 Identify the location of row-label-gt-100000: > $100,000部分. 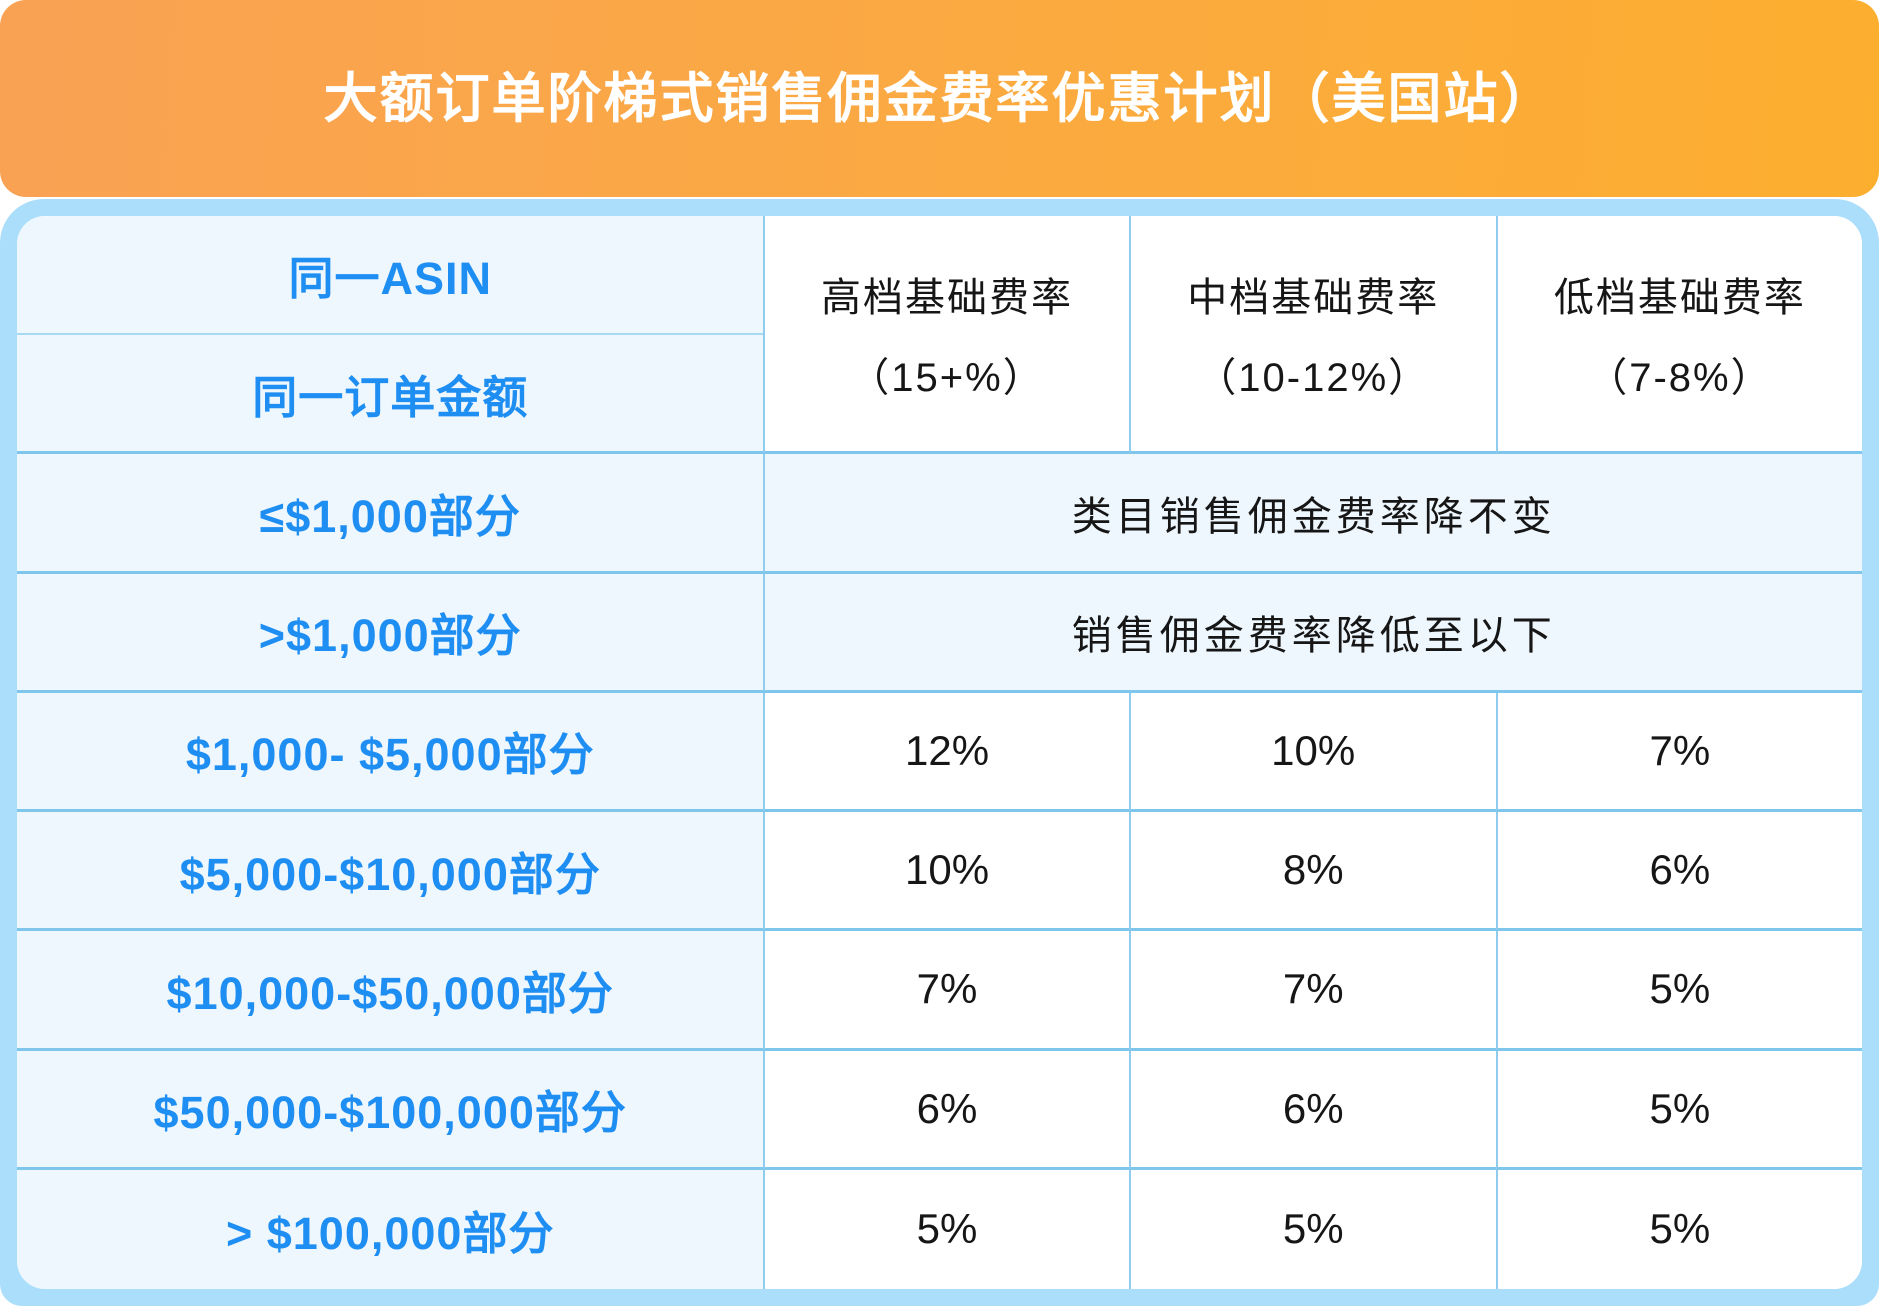
(390, 1229).